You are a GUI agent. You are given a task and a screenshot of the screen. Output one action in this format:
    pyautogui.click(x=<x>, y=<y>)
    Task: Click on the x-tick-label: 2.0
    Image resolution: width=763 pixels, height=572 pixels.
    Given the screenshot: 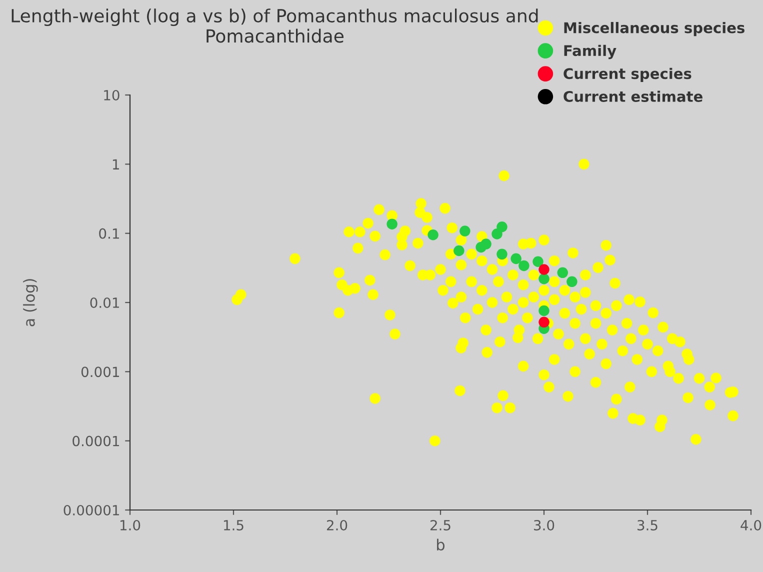 What is the action you would take?
    pyautogui.click(x=337, y=525)
    